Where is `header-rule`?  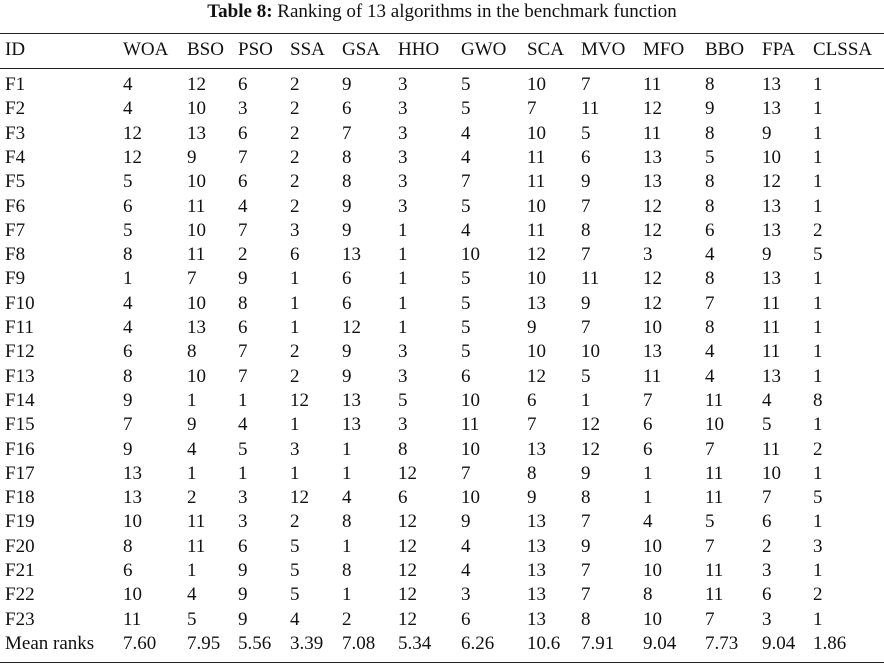
header-rule is located at coordinates (442, 68).